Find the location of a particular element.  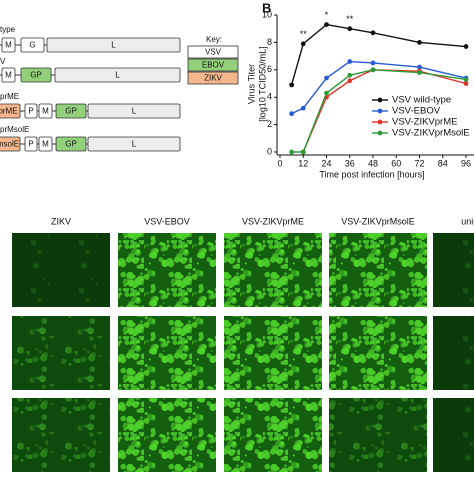

x-tick-label: 36 is located at coordinates (350, 163).